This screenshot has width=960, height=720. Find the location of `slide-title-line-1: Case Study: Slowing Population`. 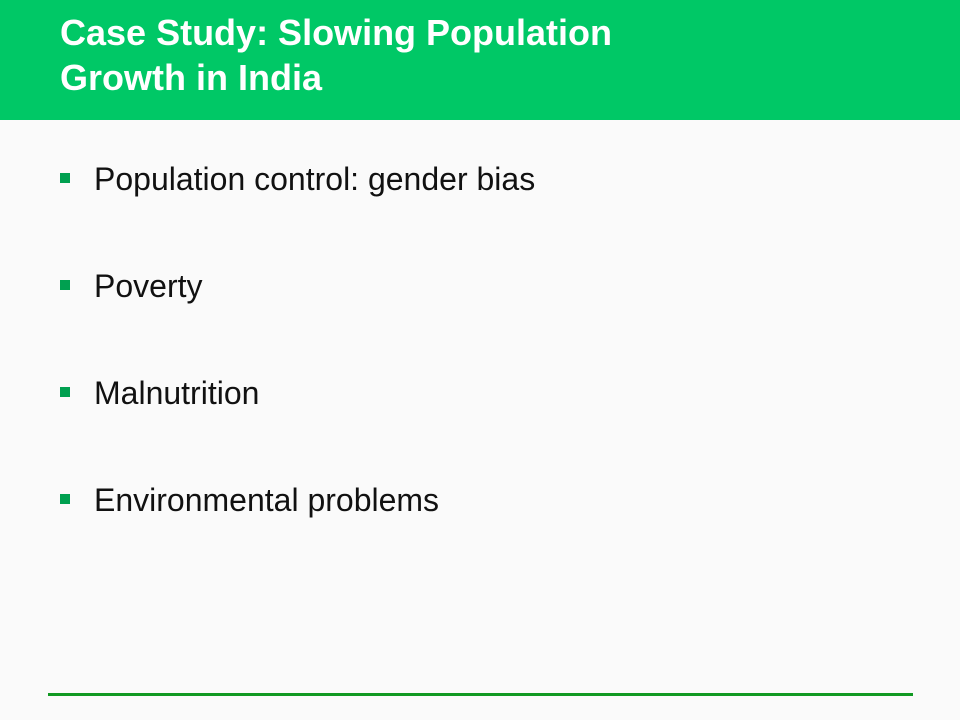

slide-title-line-1: Case Study: Slowing Population is located at coordinates (336, 32).